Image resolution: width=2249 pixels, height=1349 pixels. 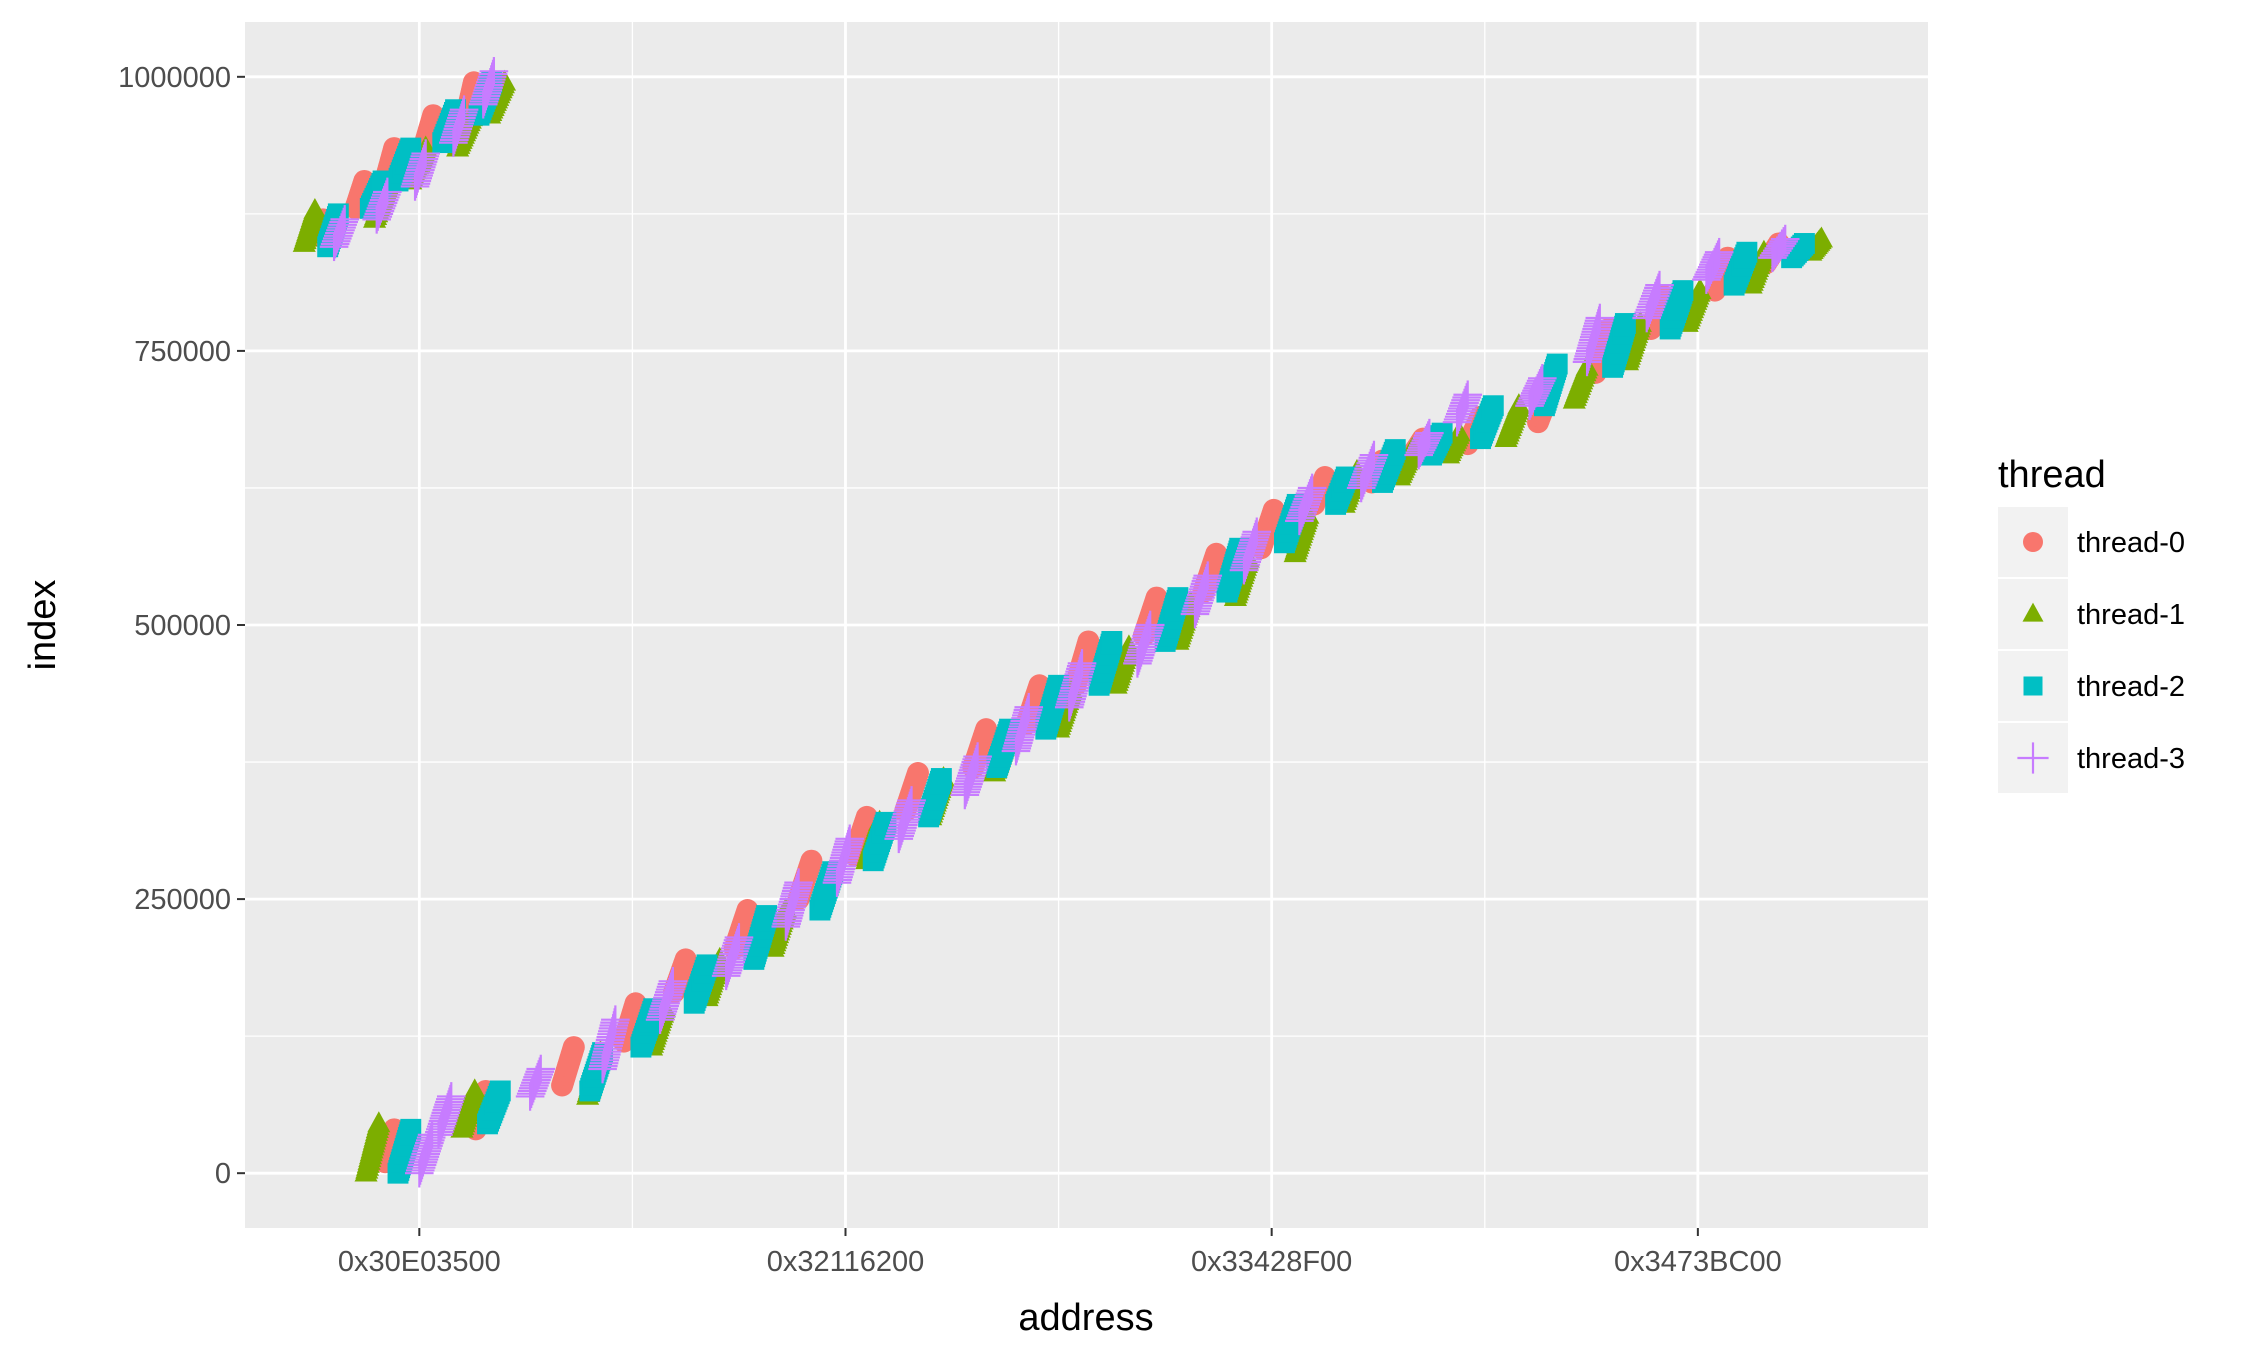 What do you see at coordinates (182, 900) in the screenshot?
I see `y-tick-label: 250000` at bounding box center [182, 900].